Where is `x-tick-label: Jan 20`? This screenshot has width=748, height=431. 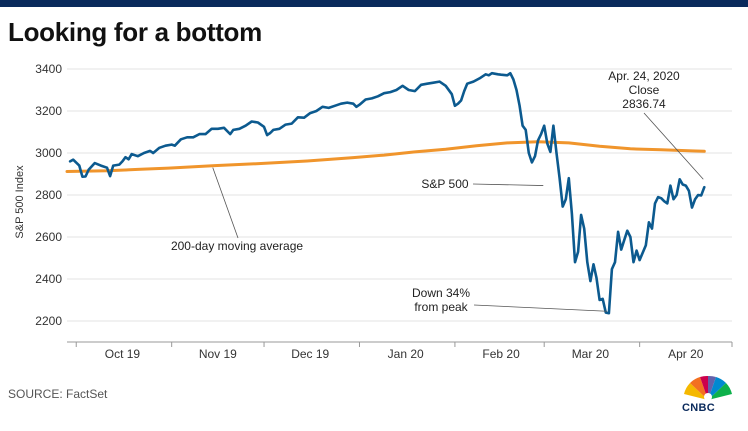
x-tick-label: Jan 20 is located at coordinates (406, 354).